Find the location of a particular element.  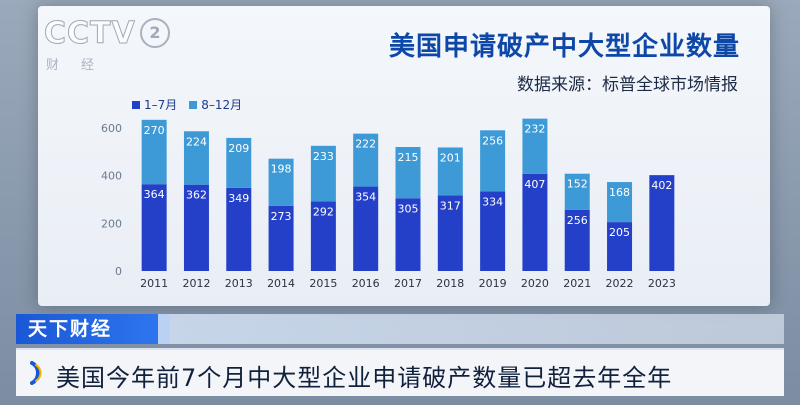

y-tick-label: 600 is located at coordinates (111, 128).